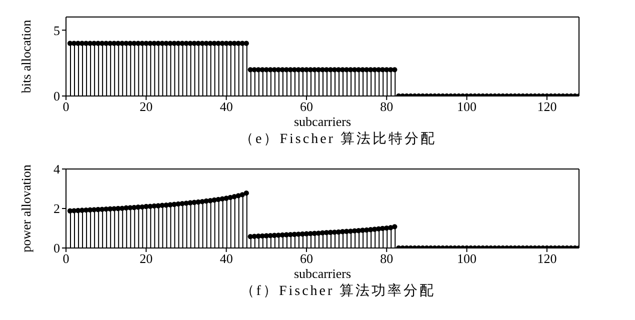 This screenshot has width=635, height=320. I want to click on y-tick-label: 4, so click(57, 169).